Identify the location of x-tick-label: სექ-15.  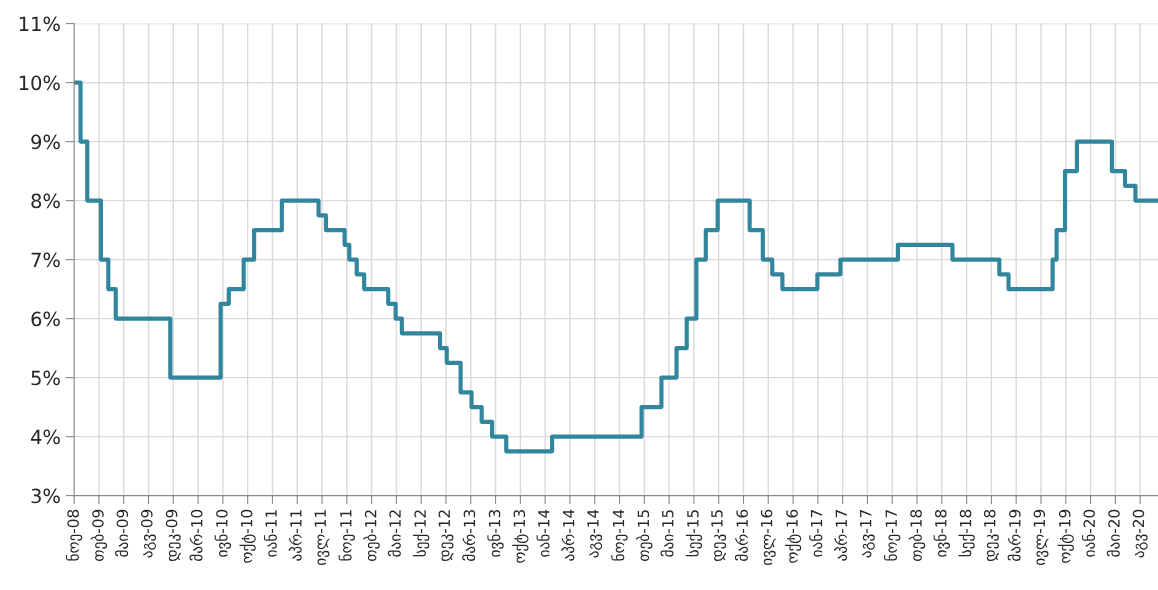
(694, 533).